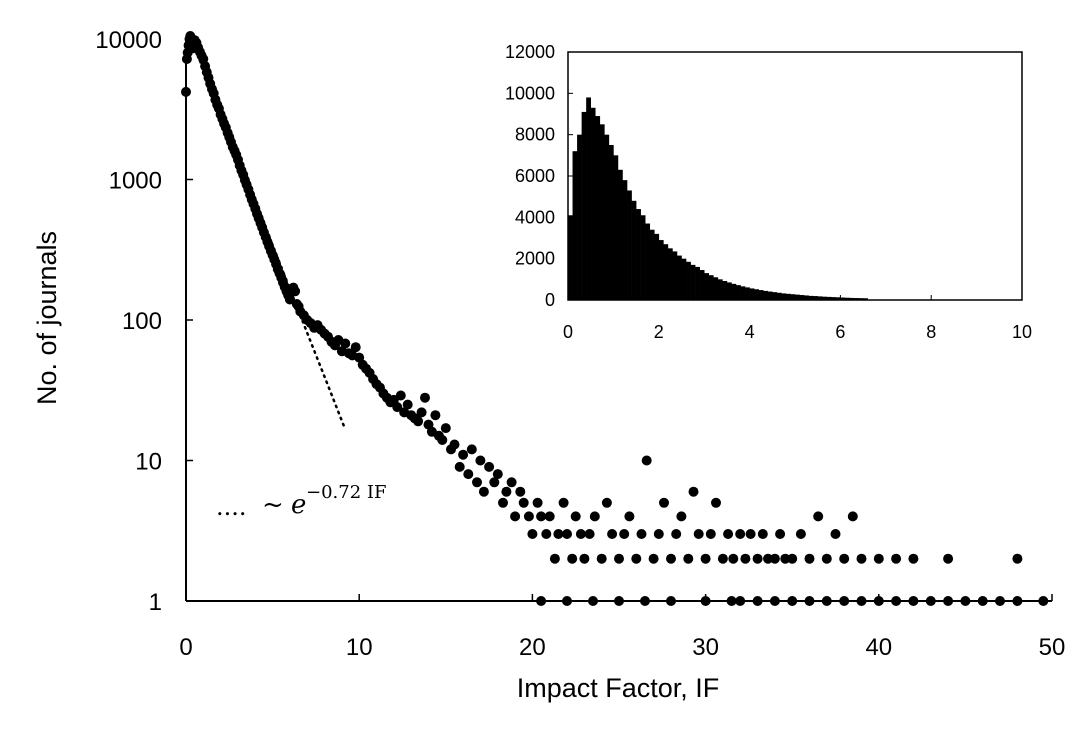  I want to click on fit-annotation-tilde: ~, so click(273, 505).